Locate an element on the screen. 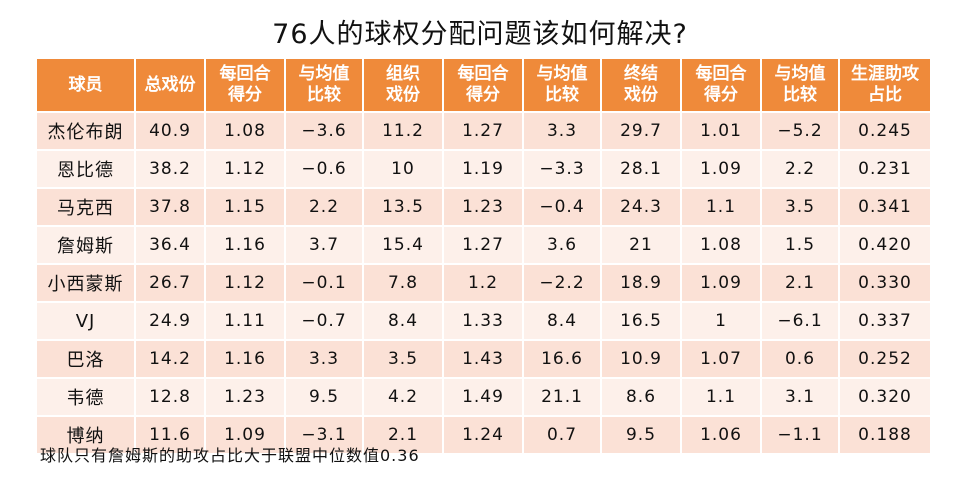  stat-cell: −0.6 is located at coordinates (325, 168).